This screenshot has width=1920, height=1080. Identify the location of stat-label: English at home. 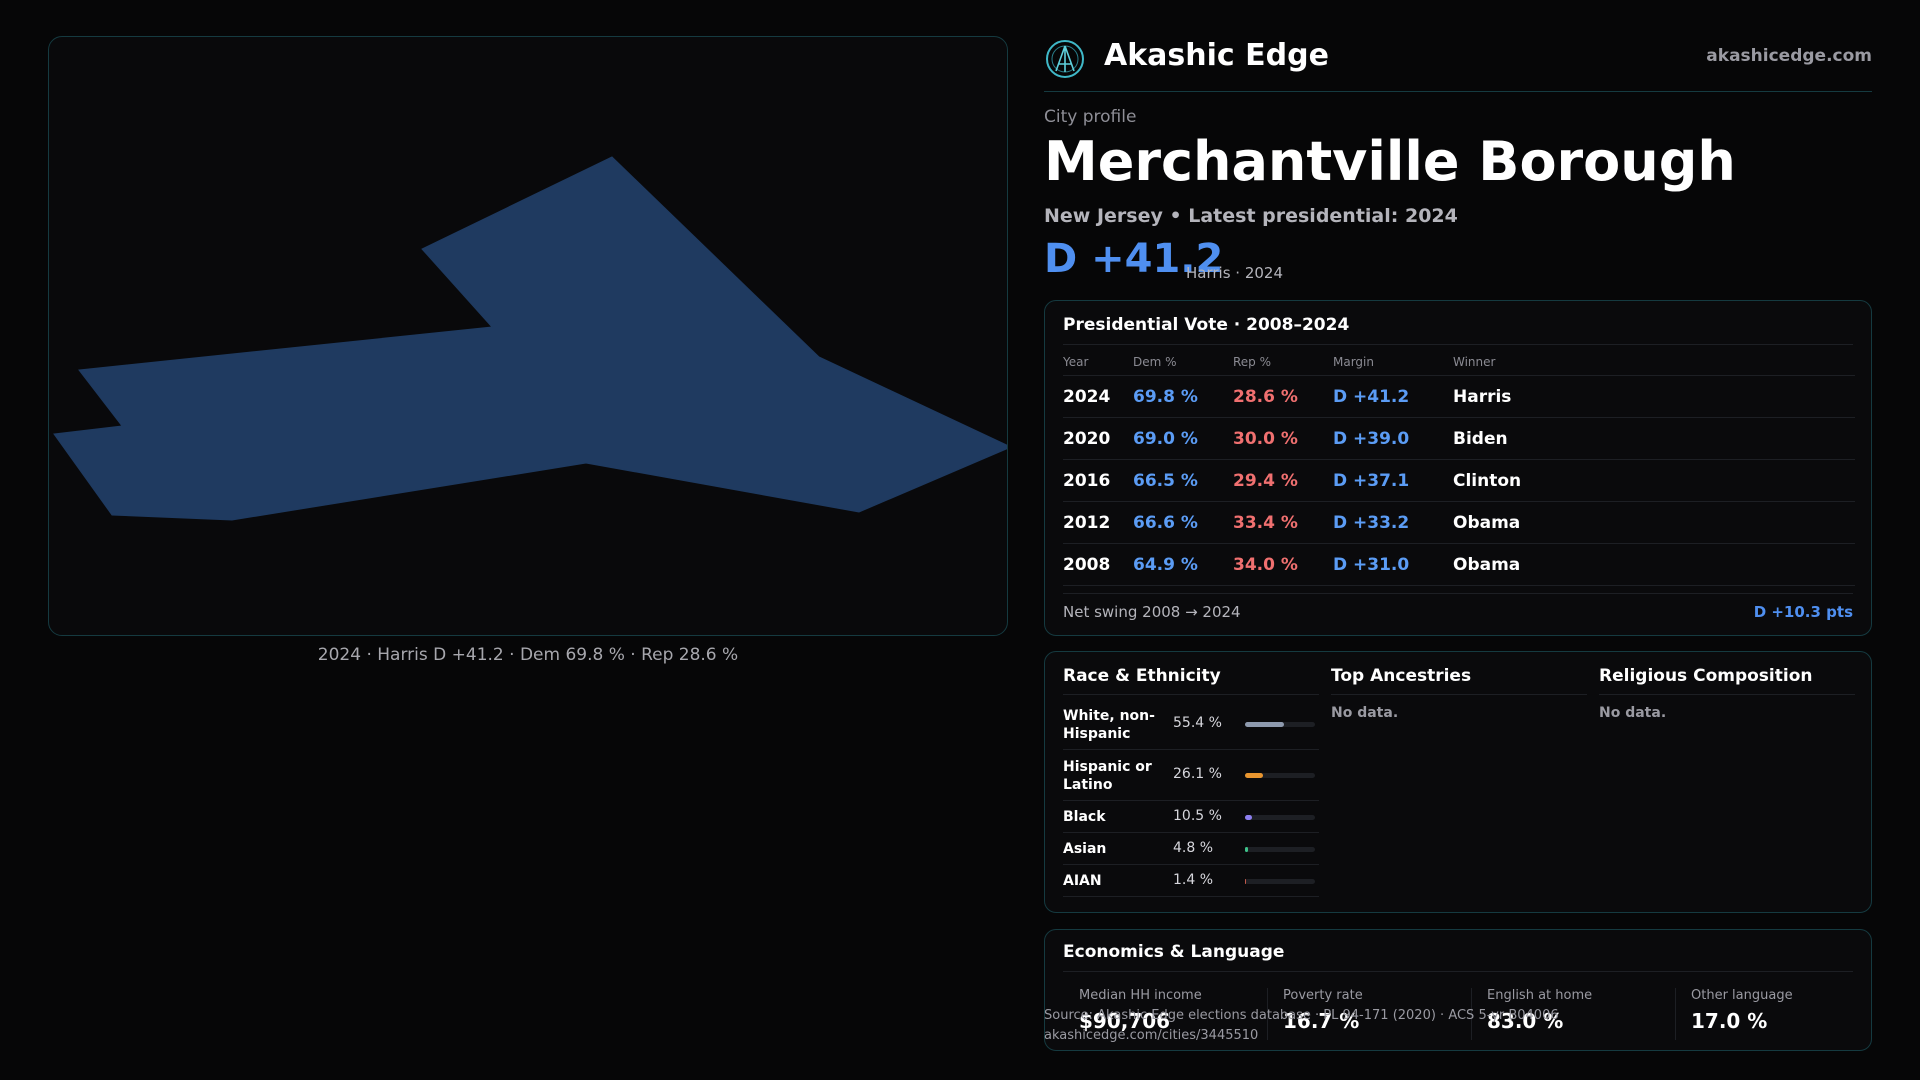
(1540, 995).